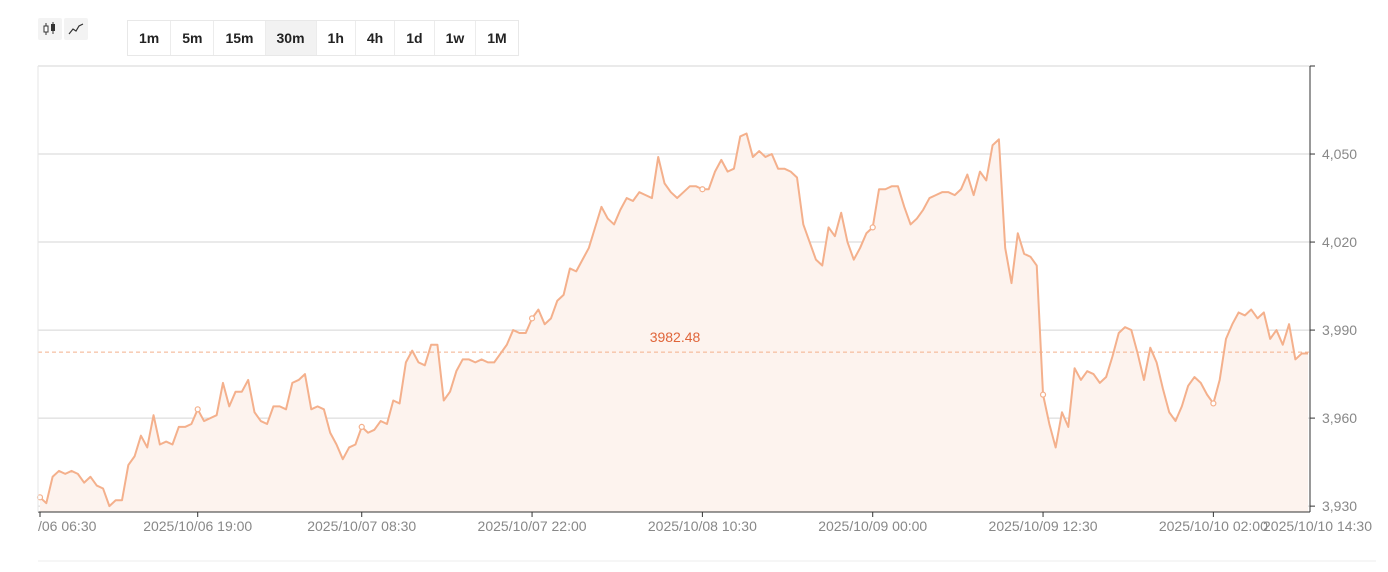  Describe the element at coordinates (240, 38) in the screenshot. I see `interval-button-15m: 15m` at that location.